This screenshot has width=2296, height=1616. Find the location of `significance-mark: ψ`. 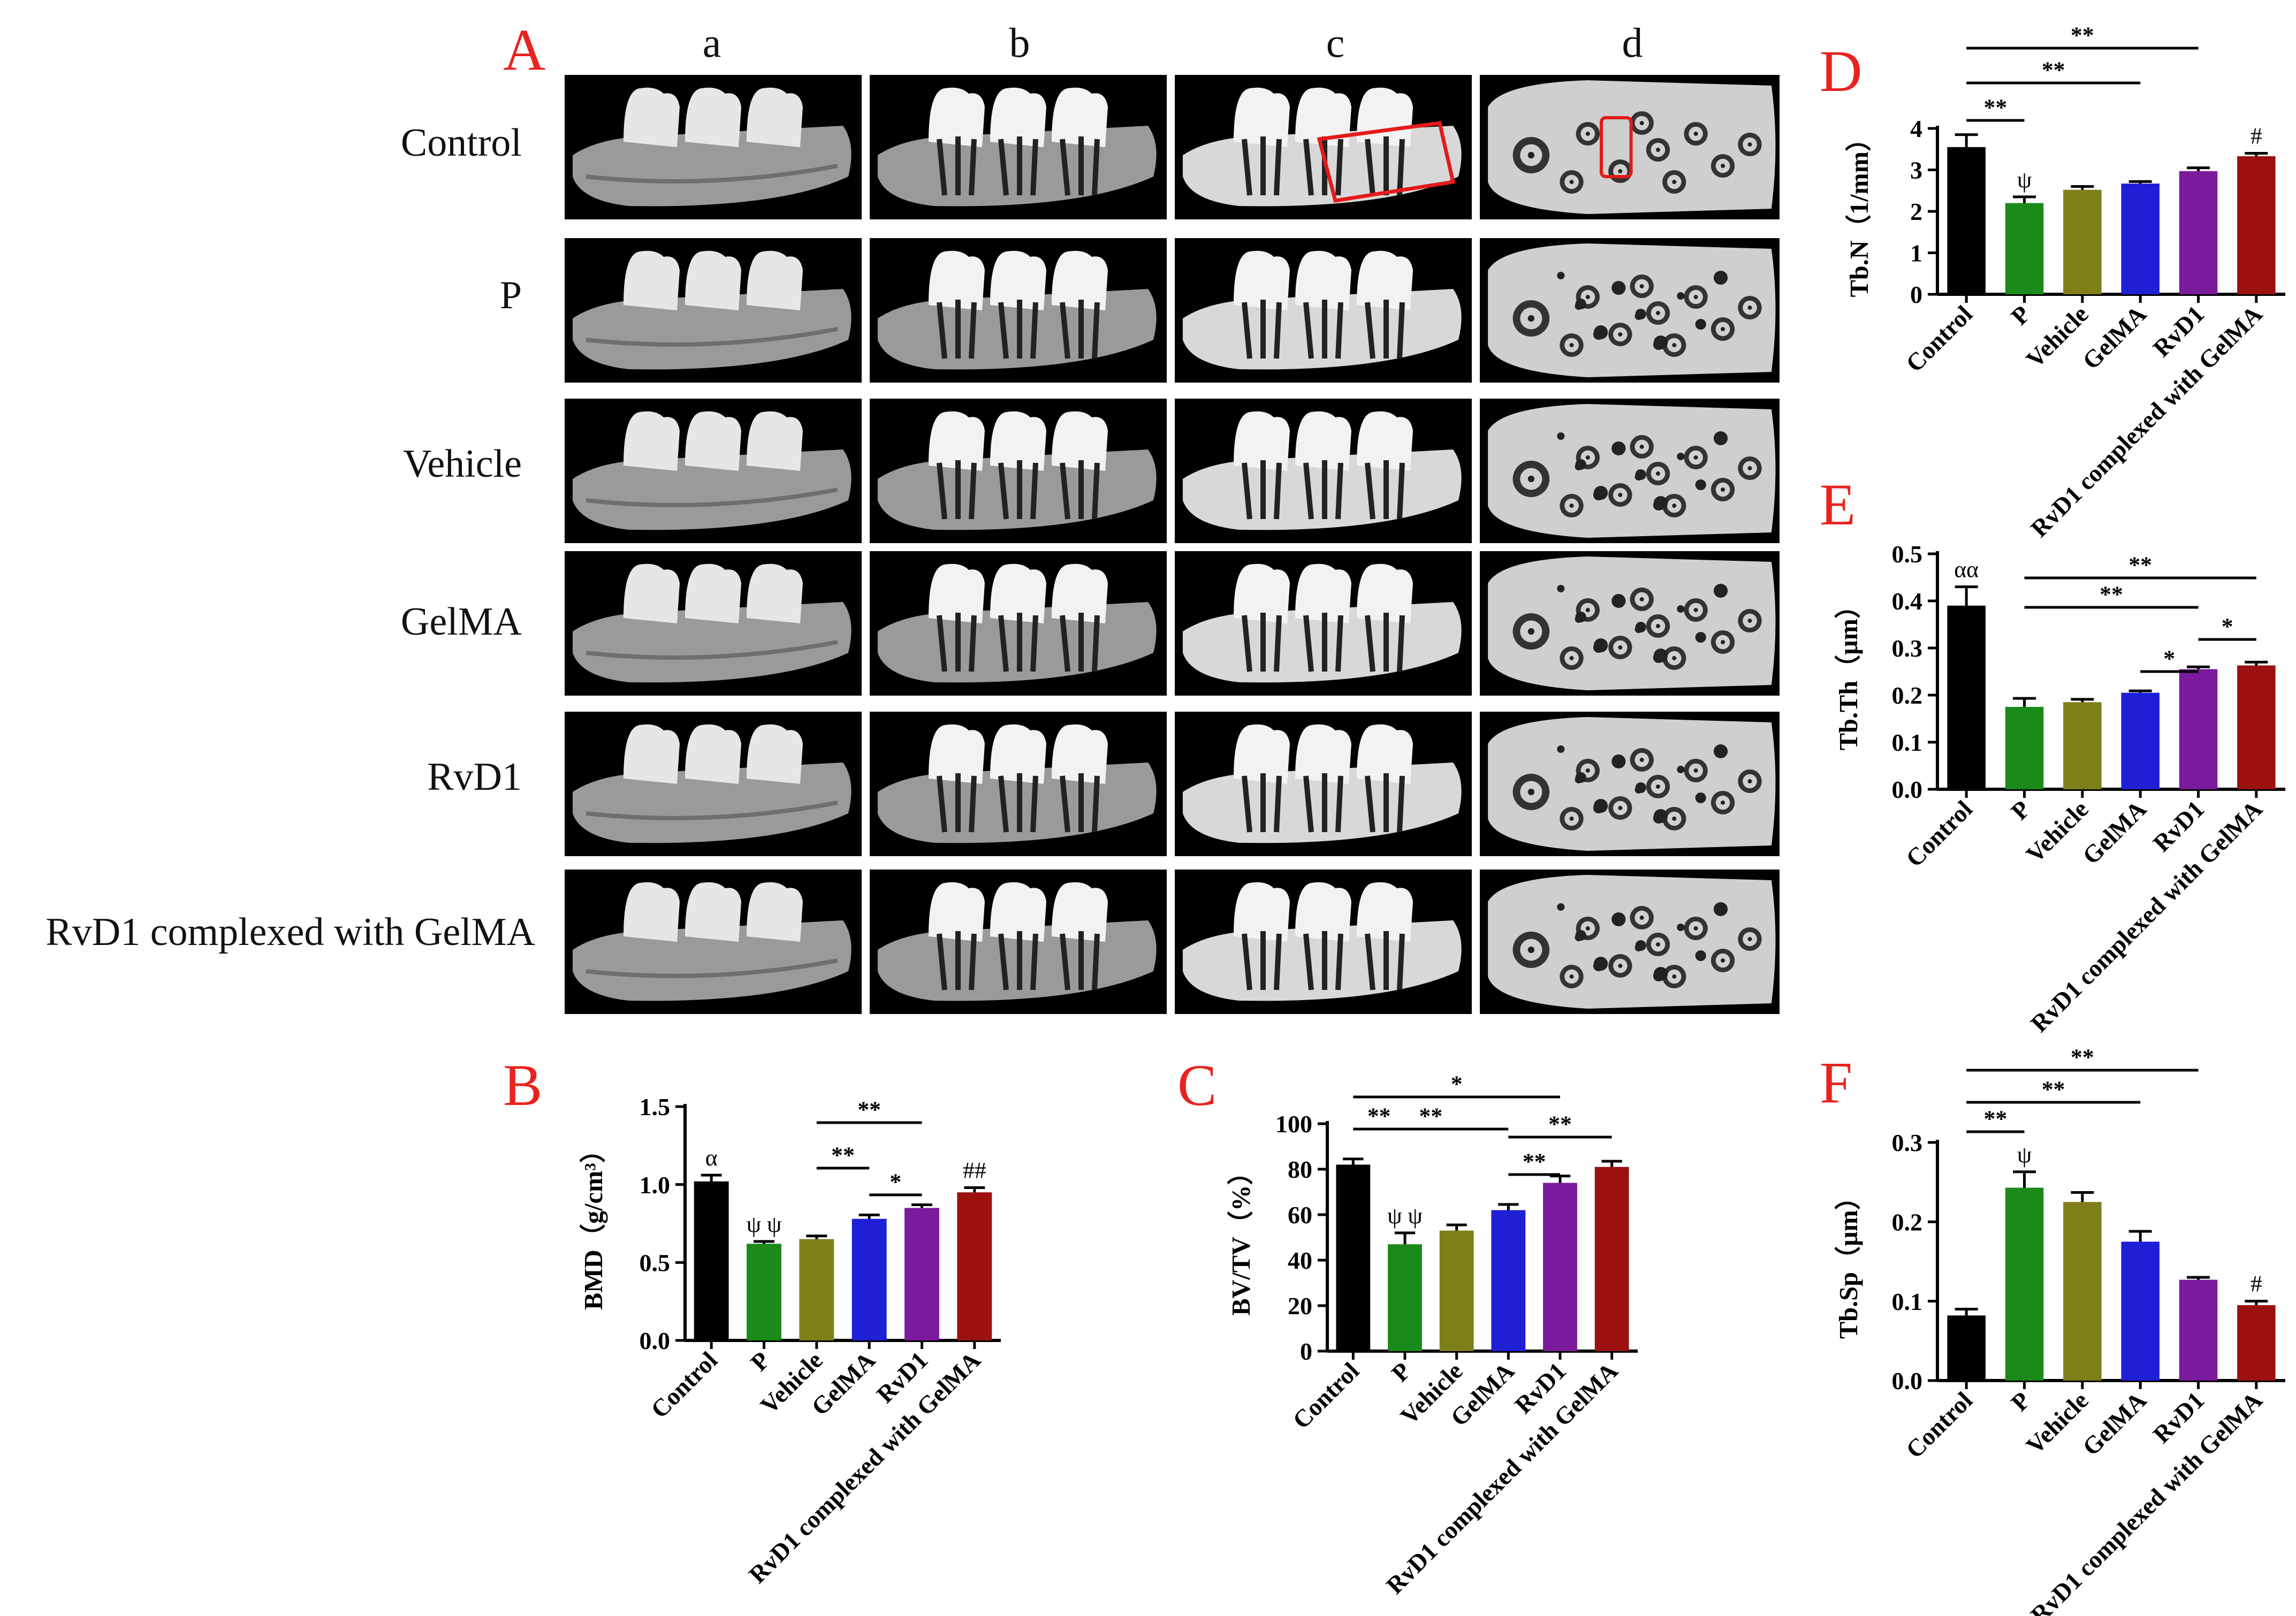

significance-mark: ψ is located at coordinates (2024, 1155).